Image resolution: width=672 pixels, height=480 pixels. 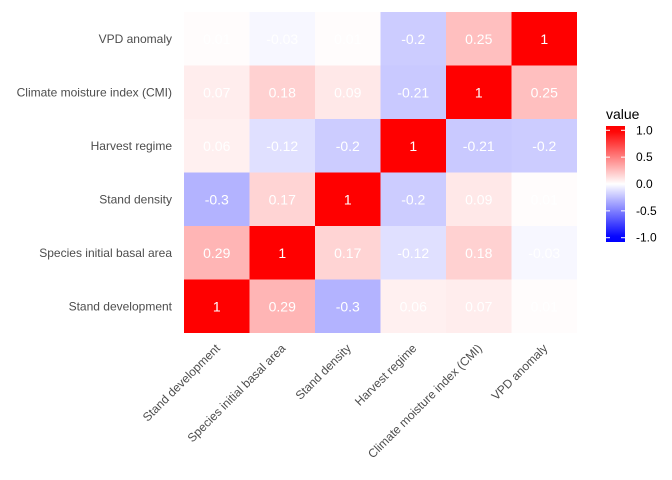 I want to click on legend-tick-label: 0.5, so click(x=644, y=157).